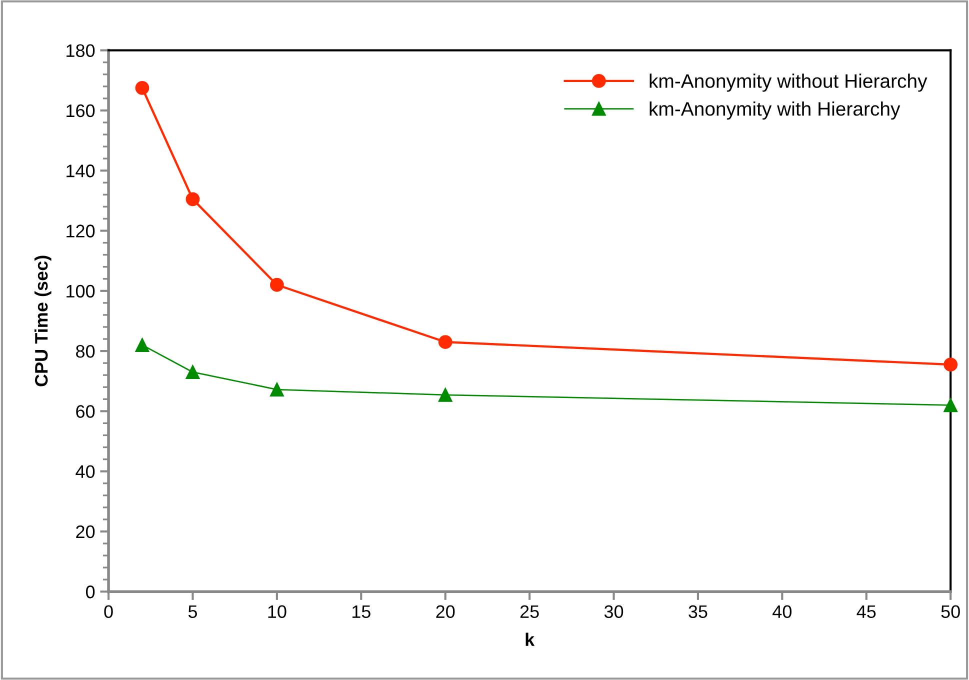 This screenshot has width=969, height=680. Describe the element at coordinates (775, 111) in the screenshot. I see `legend-label: km-Anonymity with Hierarchy` at that location.